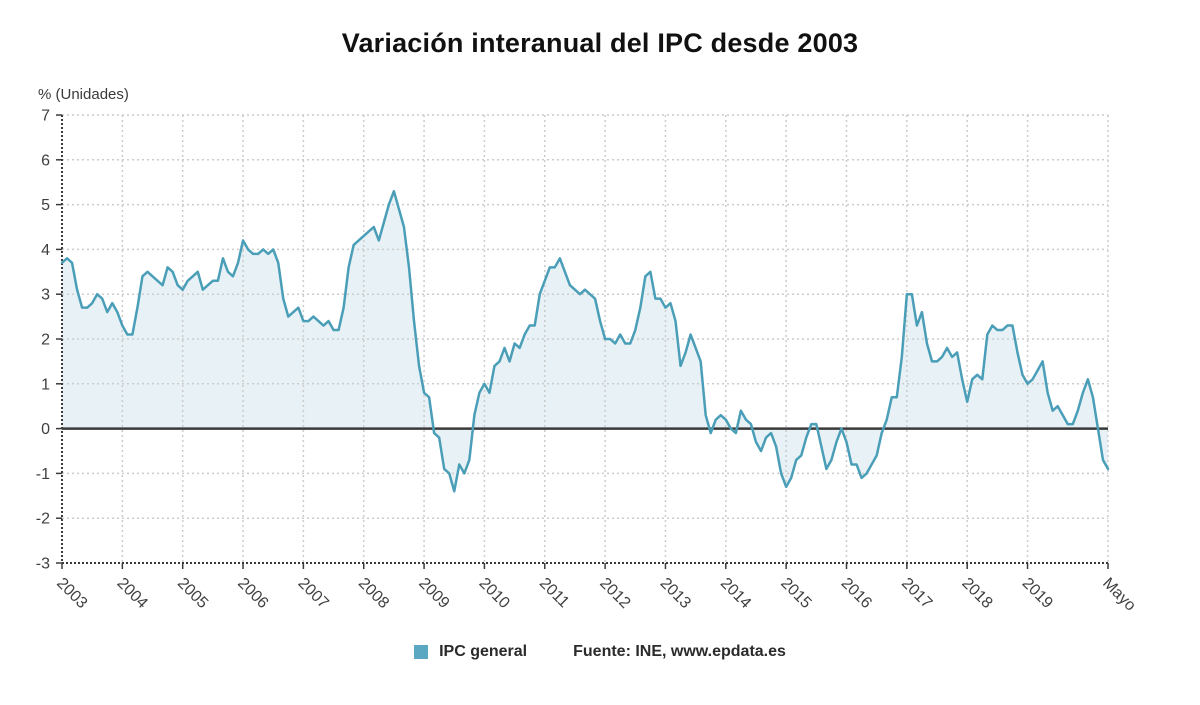 The height and width of the screenshot is (705, 1200). What do you see at coordinates (916, 593) in the screenshot?
I see `svg-text: 2017` at bounding box center [916, 593].